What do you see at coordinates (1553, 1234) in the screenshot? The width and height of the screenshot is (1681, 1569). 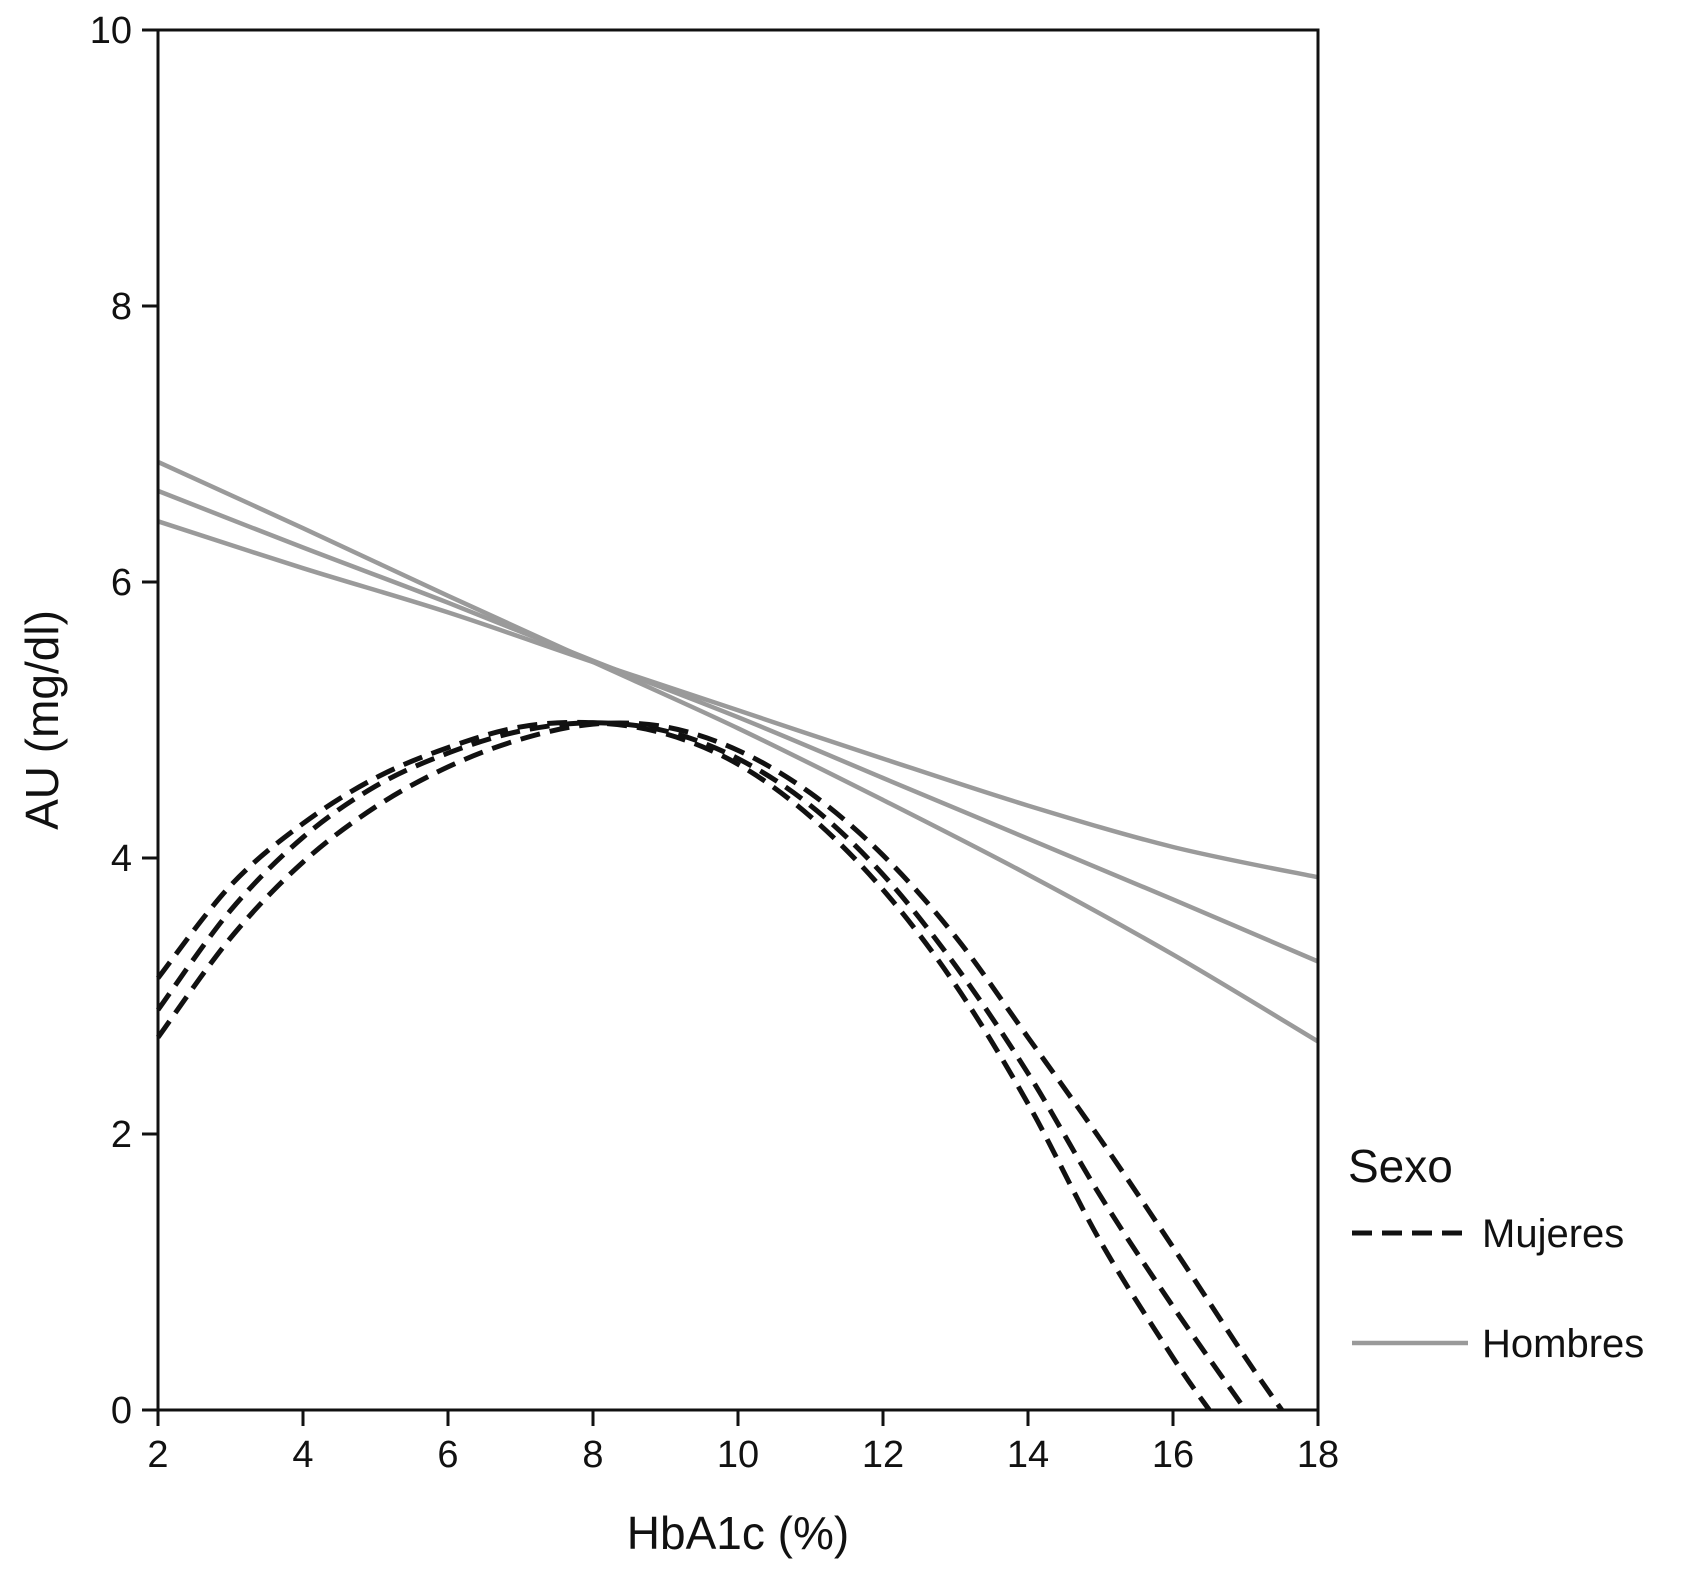 I see `legend-label-mujeres: Mujeres` at bounding box center [1553, 1234].